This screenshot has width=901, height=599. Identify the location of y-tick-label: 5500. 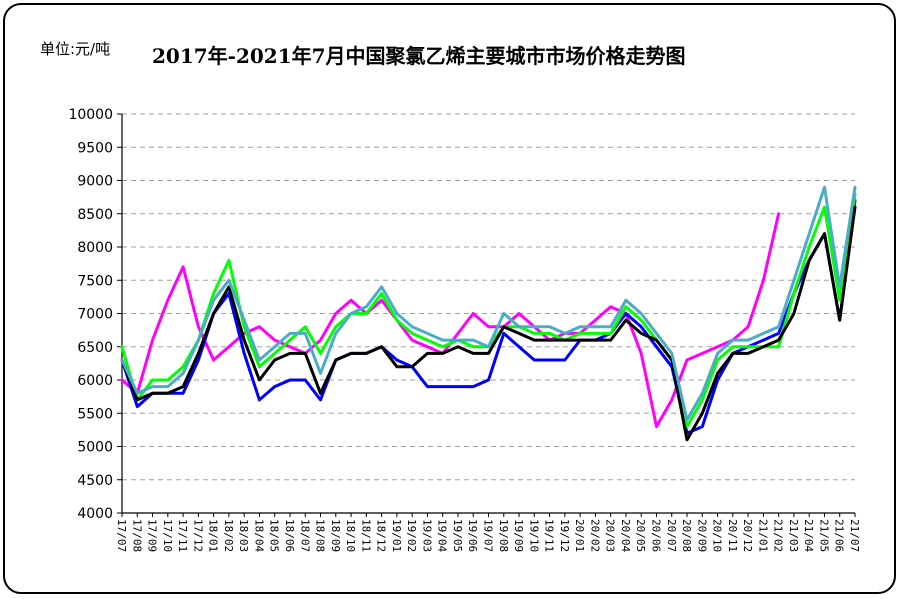
(95, 414).